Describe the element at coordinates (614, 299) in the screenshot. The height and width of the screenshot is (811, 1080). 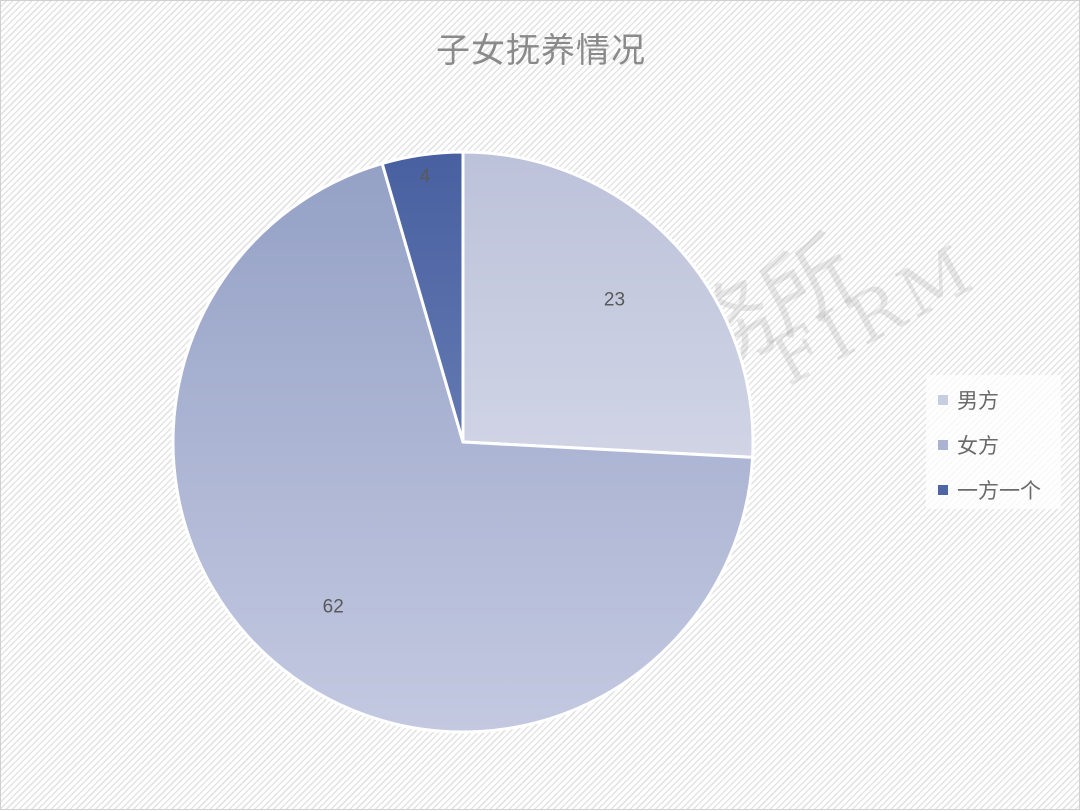
I see `data-label-0: 23` at that location.